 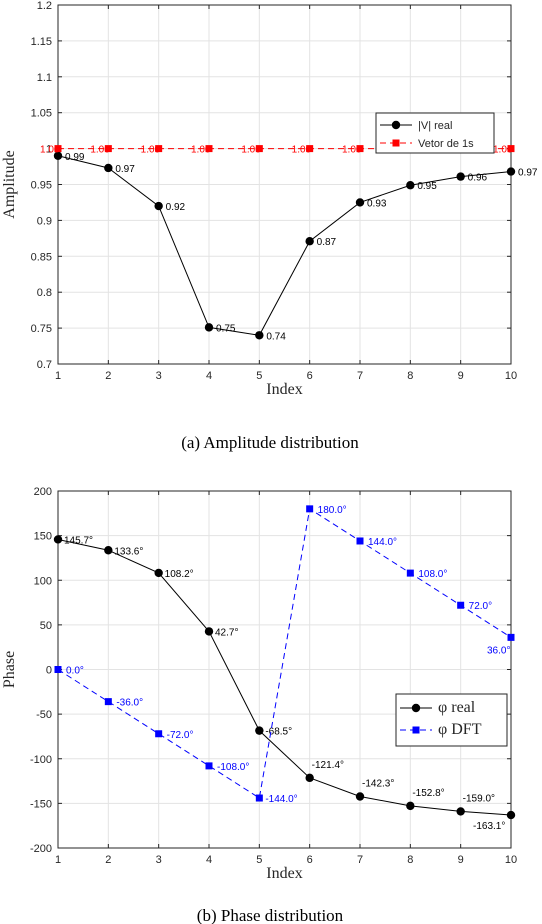 What do you see at coordinates (41, 329) in the screenshot?
I see `y-tick-label: 0.75` at bounding box center [41, 329].